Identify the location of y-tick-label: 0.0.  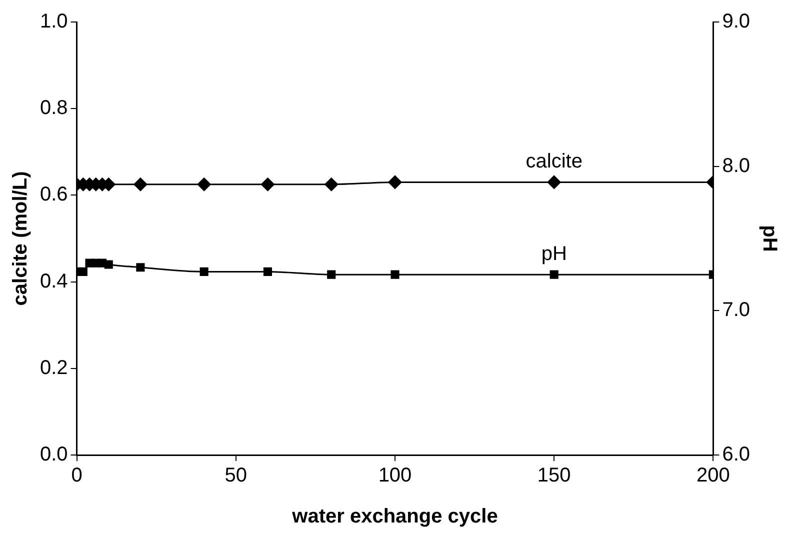
(54, 455).